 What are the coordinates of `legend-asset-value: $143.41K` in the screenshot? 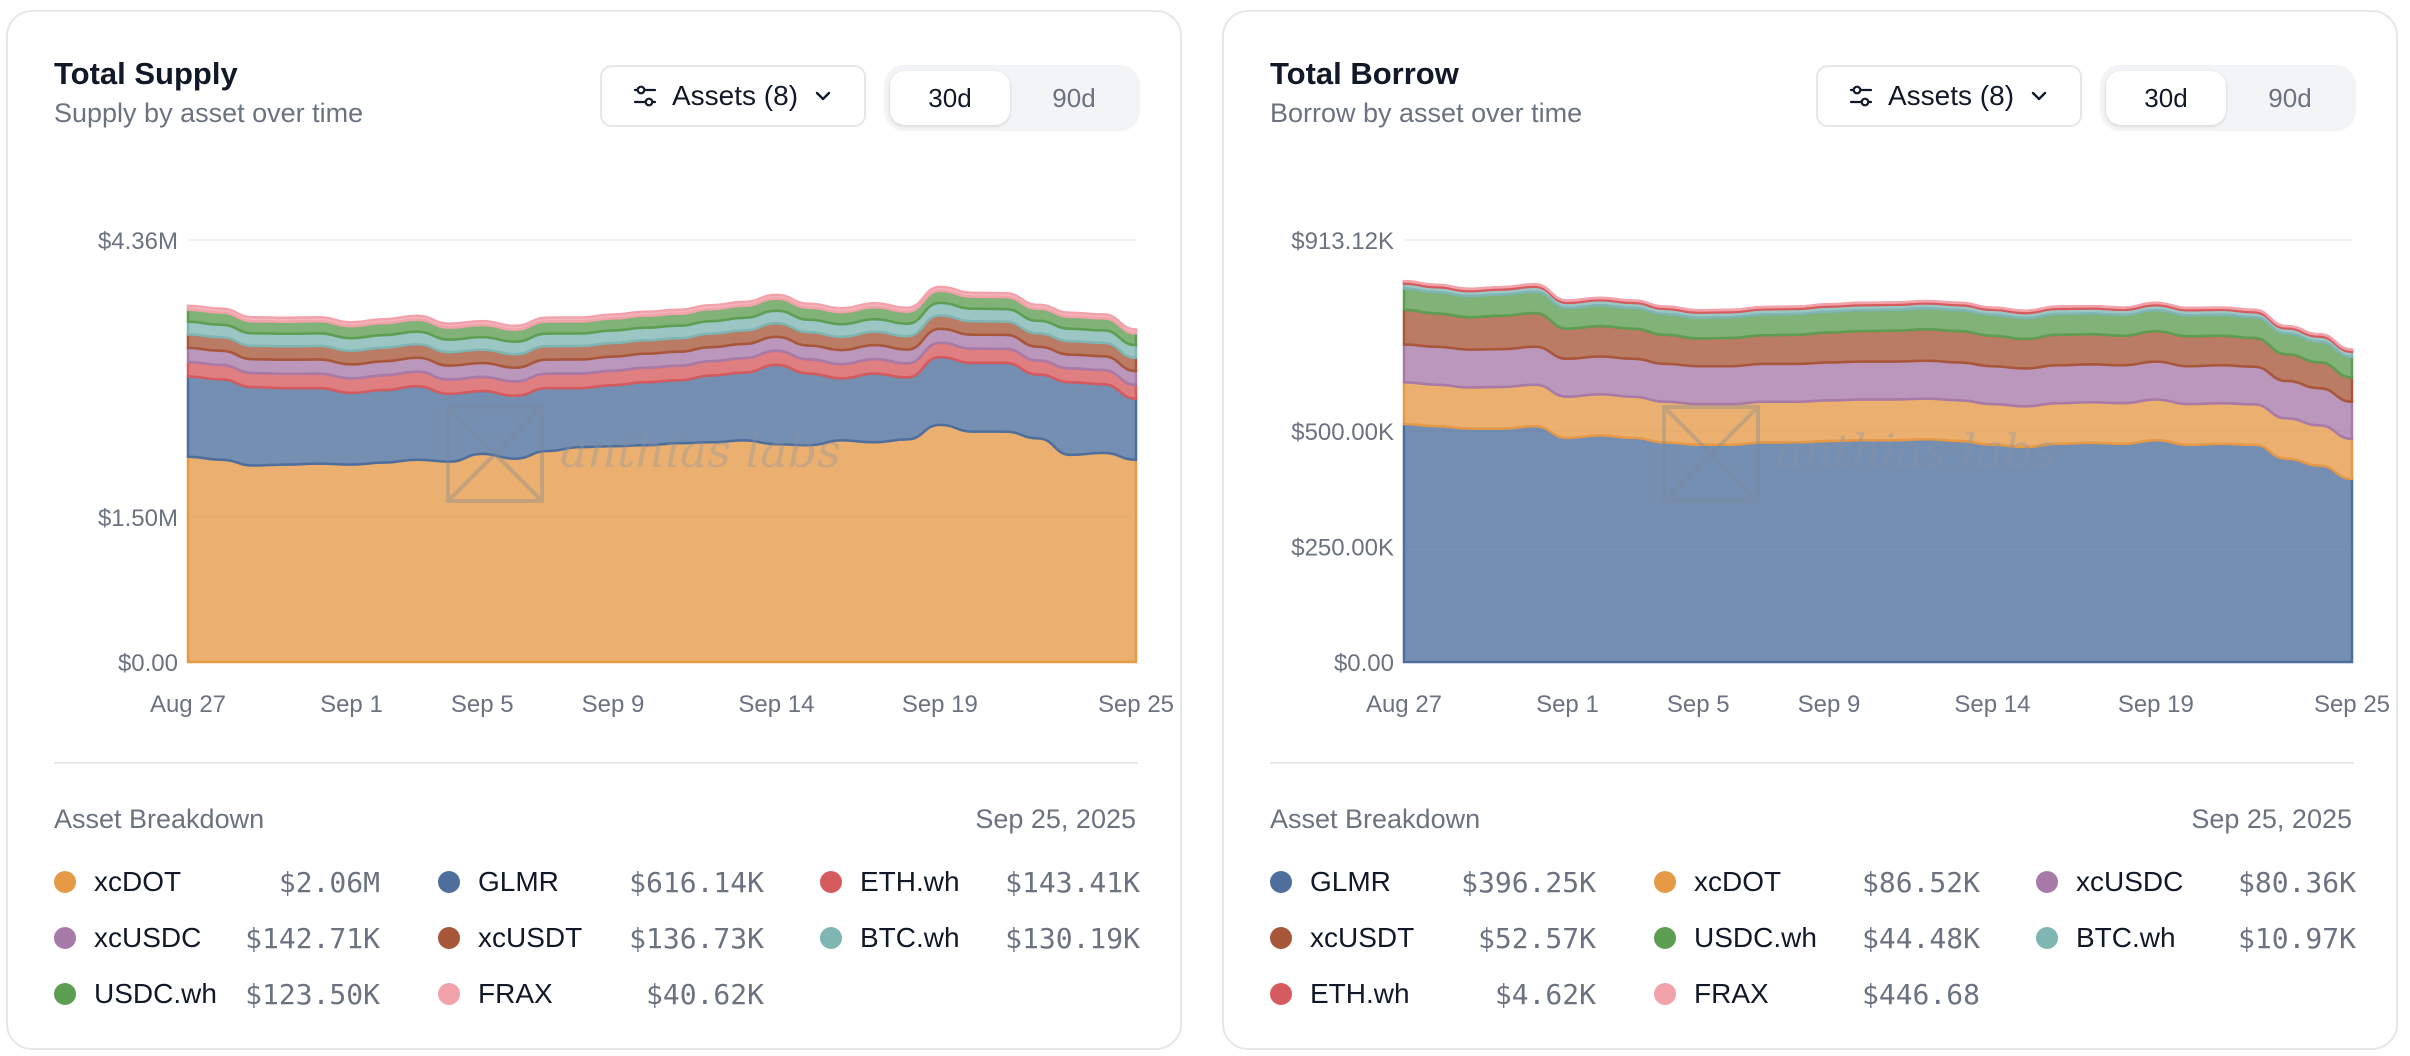 It's located at (1072, 882).